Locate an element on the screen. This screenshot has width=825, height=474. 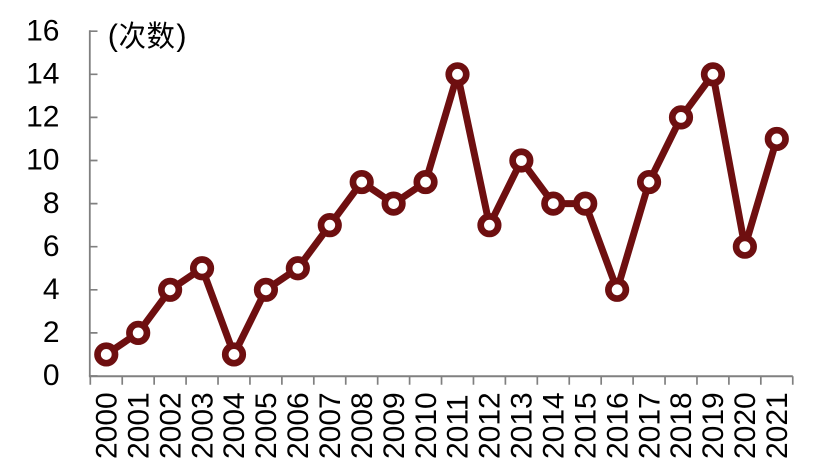
svg-text: 2012 is located at coordinates (490, 425).